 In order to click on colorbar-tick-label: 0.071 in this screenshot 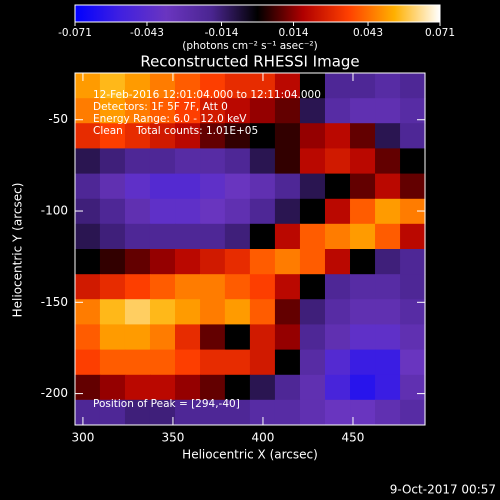, I will do `click(440, 33)`.